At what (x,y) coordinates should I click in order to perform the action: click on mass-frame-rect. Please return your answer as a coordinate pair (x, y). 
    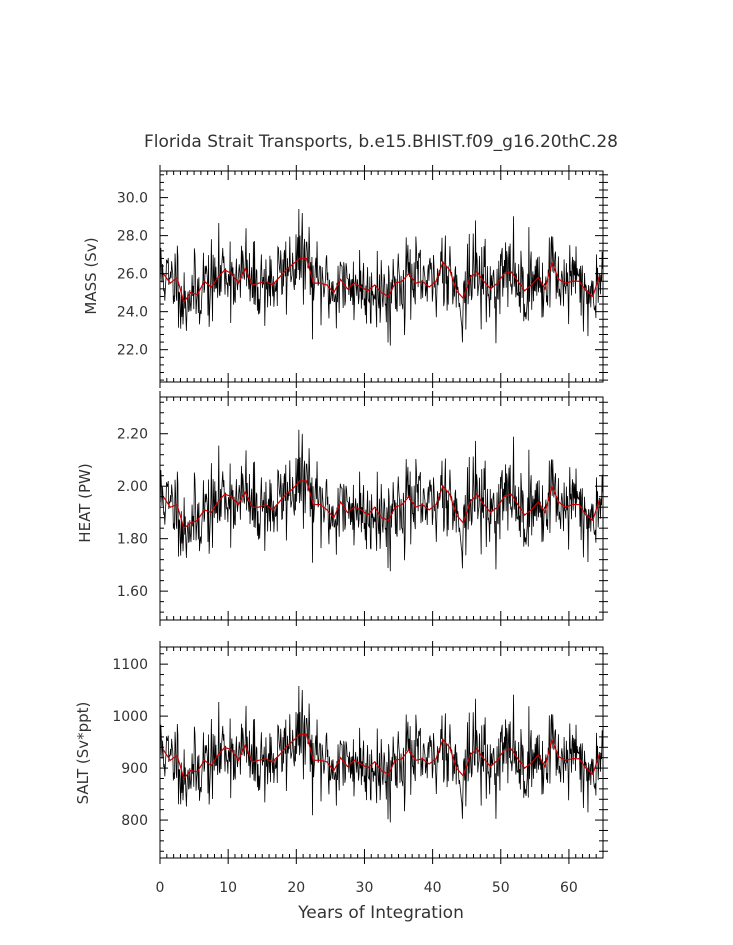
    Looking at the image, I should click on (381, 276).